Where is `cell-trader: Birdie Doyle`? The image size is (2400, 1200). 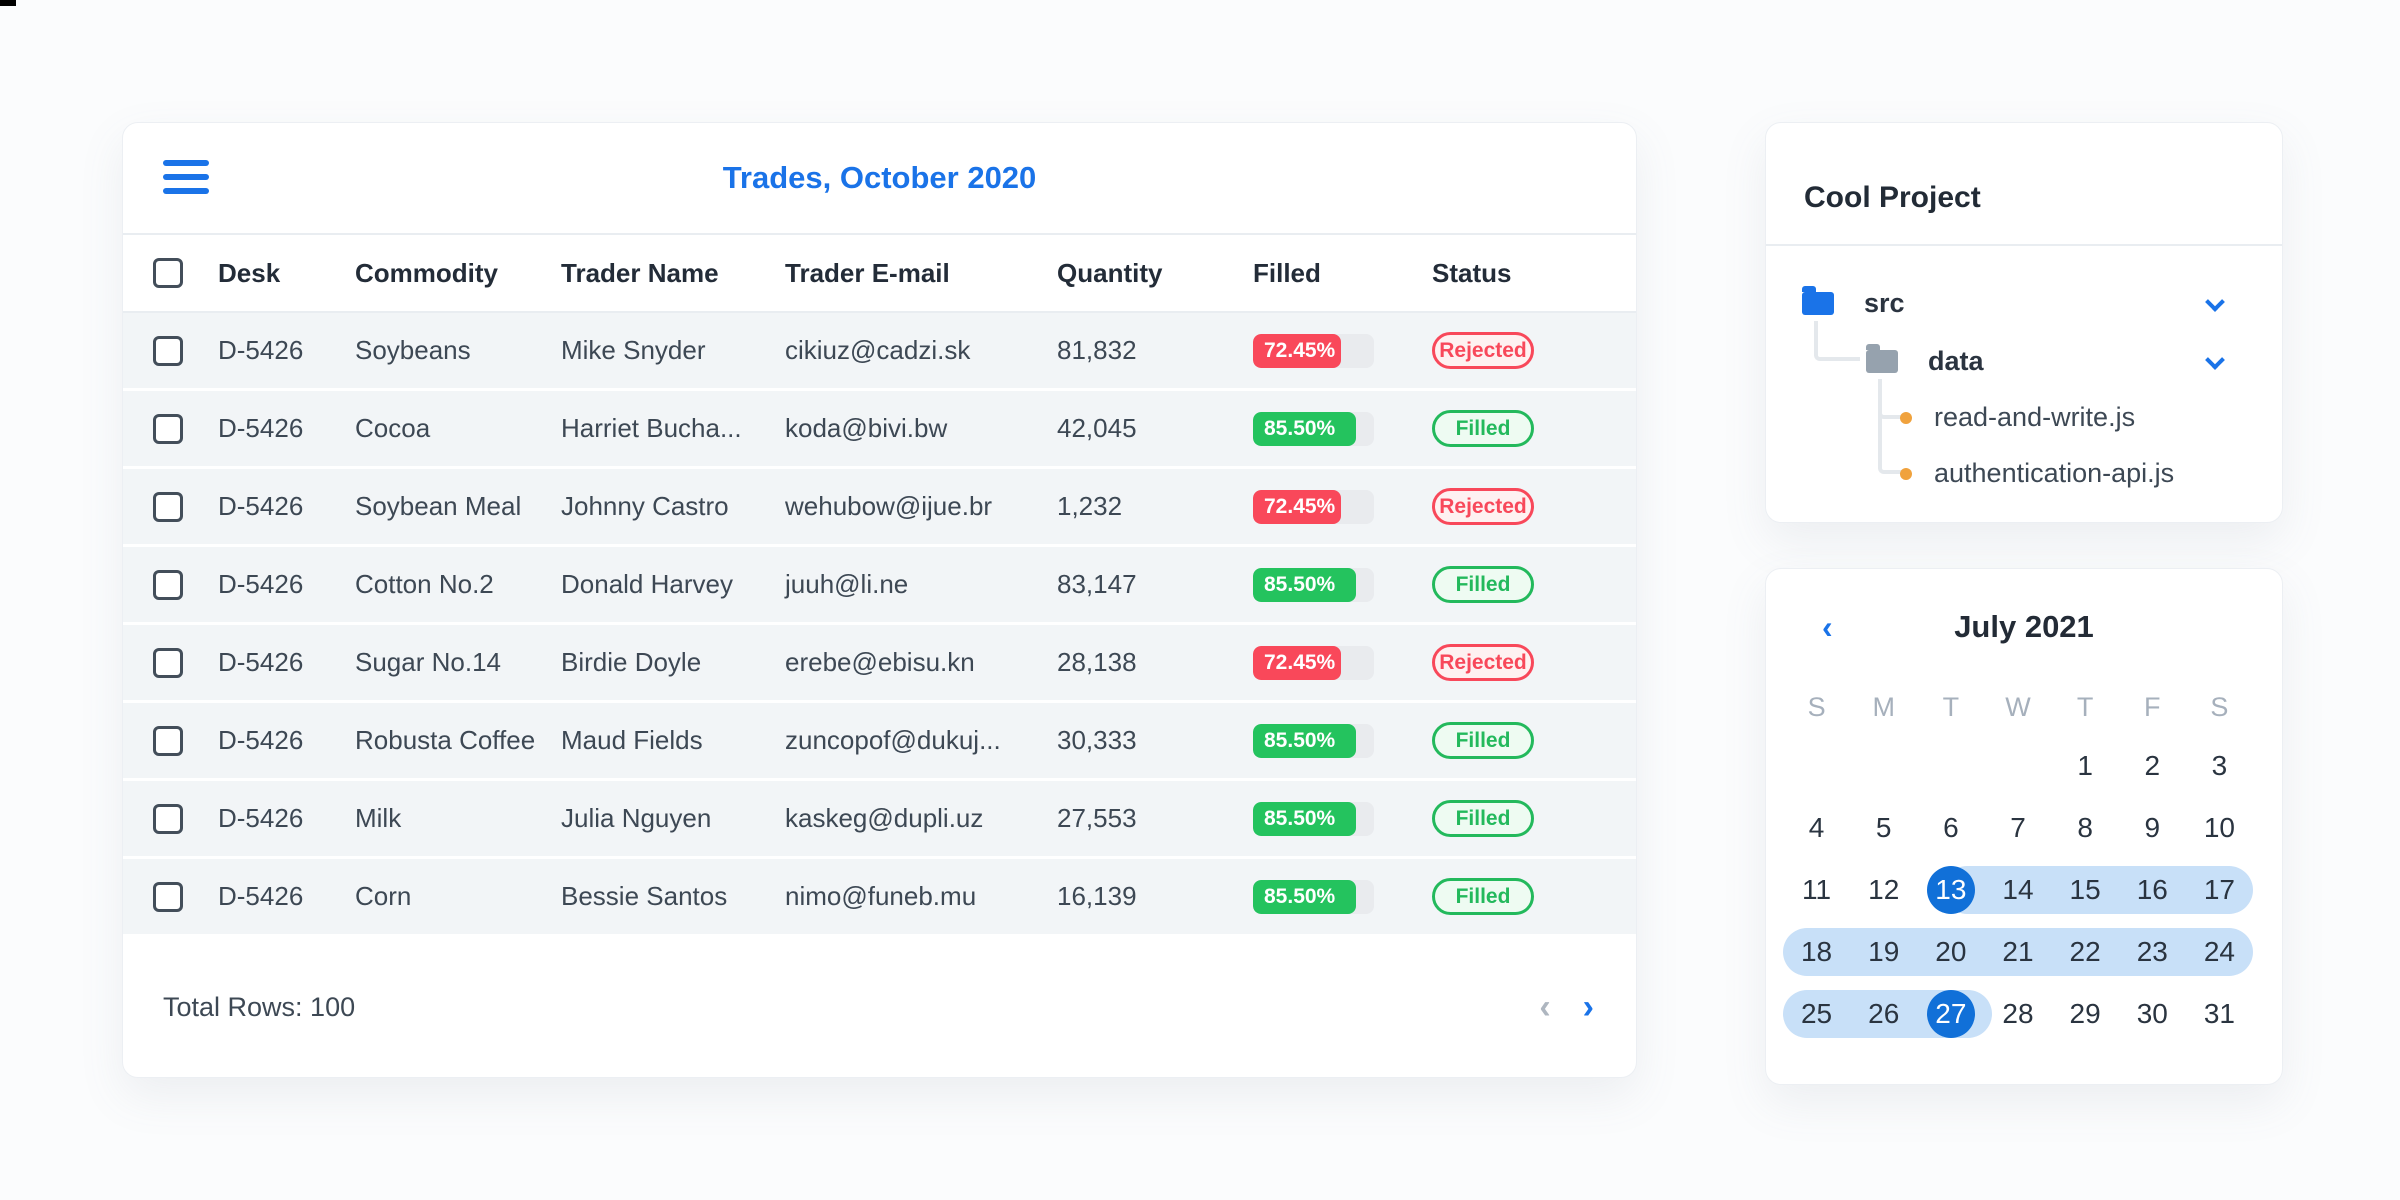
cell-trader: Birdie Doyle is located at coordinates (631, 662).